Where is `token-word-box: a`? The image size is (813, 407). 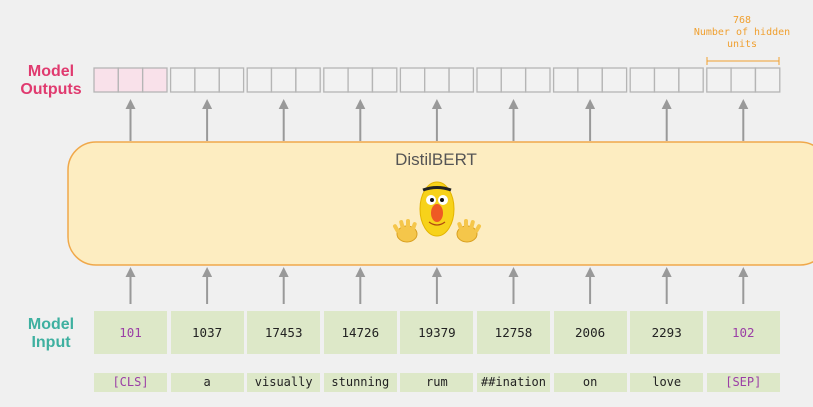
token-word-box: a is located at coordinates (207, 382).